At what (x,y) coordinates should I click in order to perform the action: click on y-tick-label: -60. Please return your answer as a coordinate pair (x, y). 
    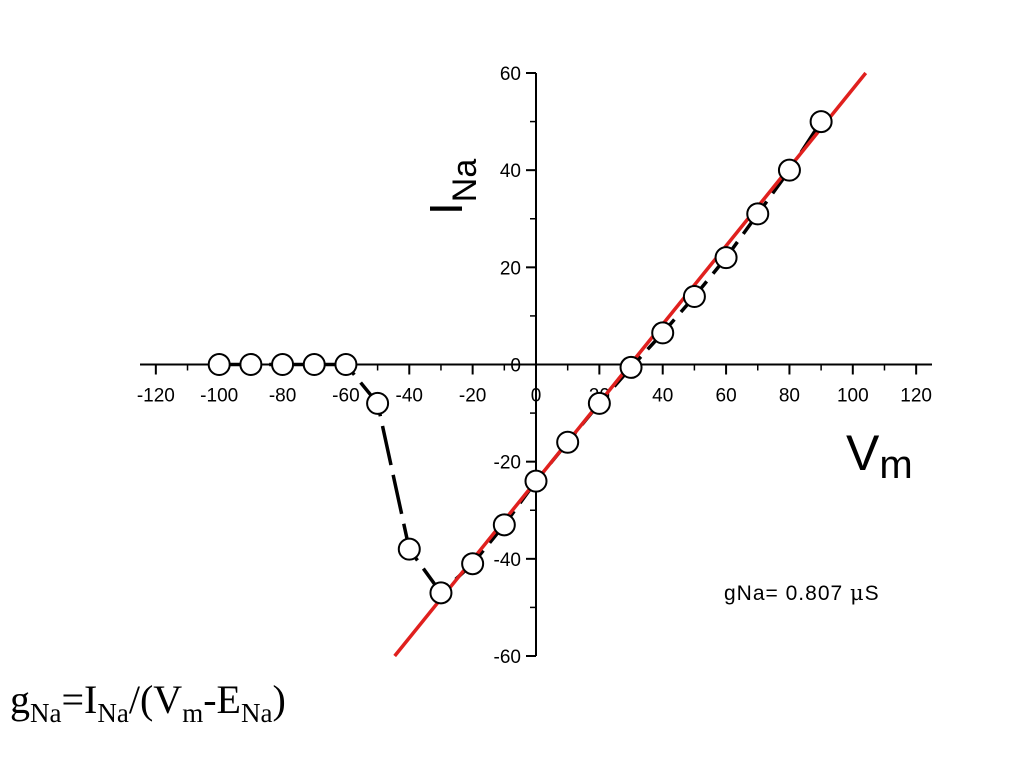
    Looking at the image, I should click on (507, 657).